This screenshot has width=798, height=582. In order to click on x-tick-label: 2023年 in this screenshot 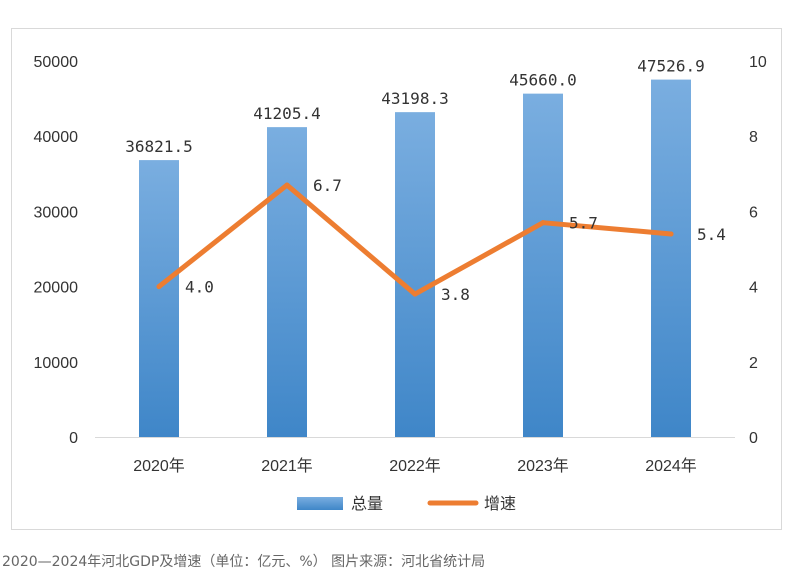, I will do `click(543, 466)`.